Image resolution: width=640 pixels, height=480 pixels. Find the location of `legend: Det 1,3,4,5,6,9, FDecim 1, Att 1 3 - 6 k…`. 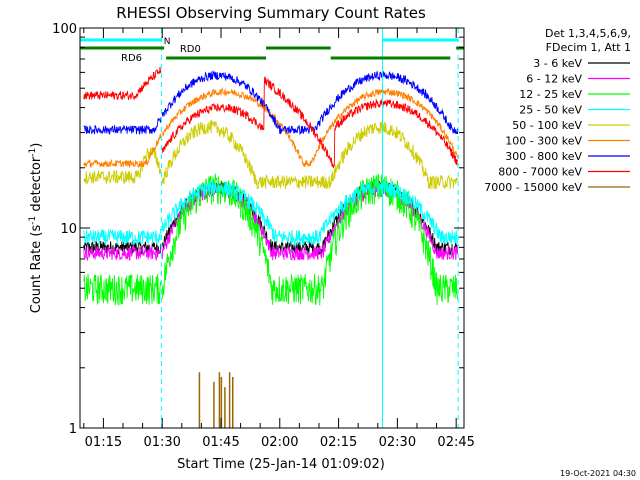

legend: Det 1,3,4,5,6,9, FDecim 1, Att 1 3 - 6 k… is located at coordinates (557, 110).